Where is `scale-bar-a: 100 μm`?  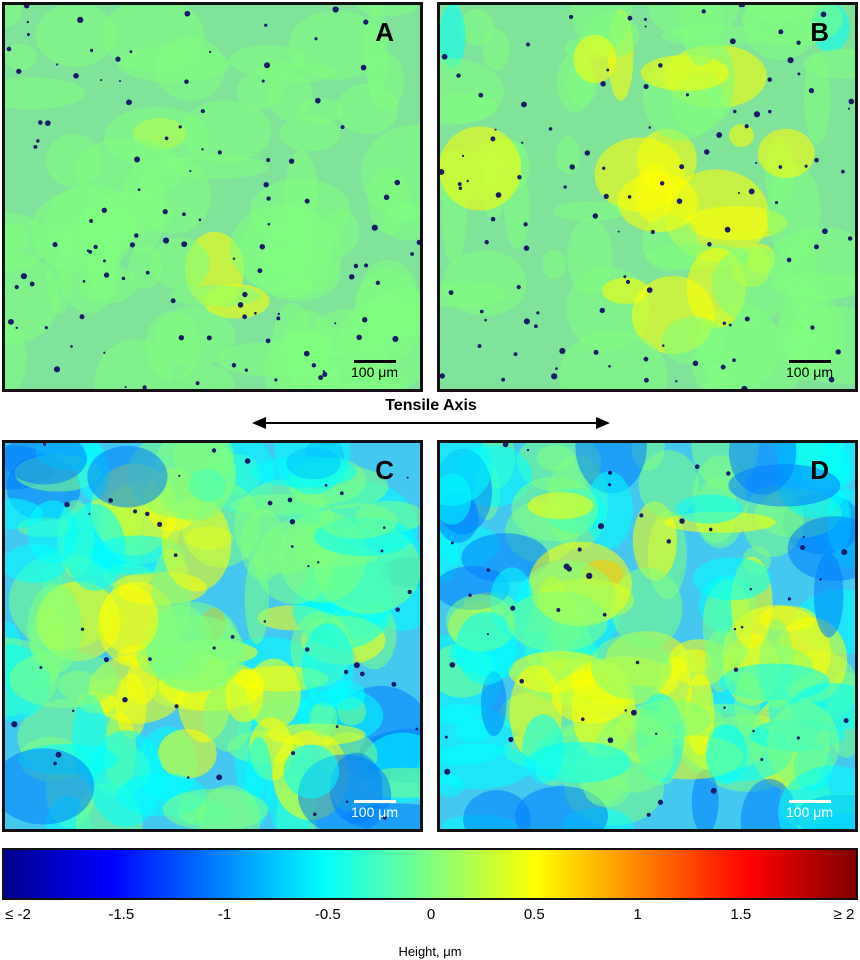 scale-bar-a: 100 μm is located at coordinates (374, 369).